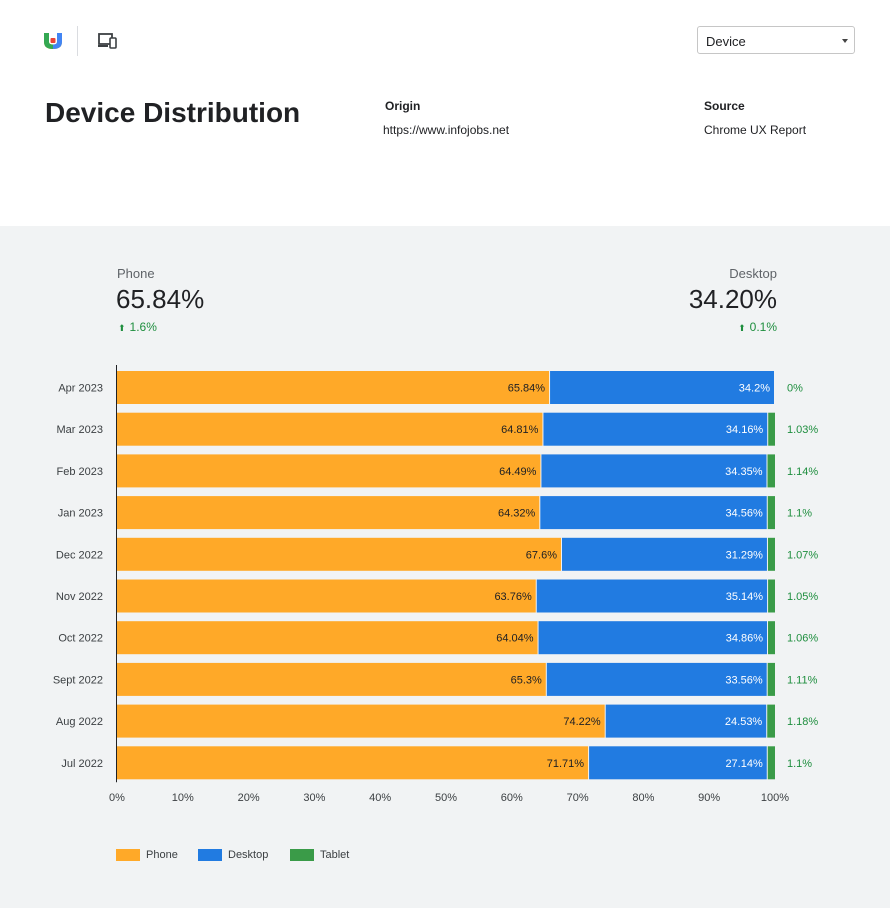 The width and height of the screenshot is (890, 908). I want to click on data-label-tablet: 1.03%, so click(802, 430).